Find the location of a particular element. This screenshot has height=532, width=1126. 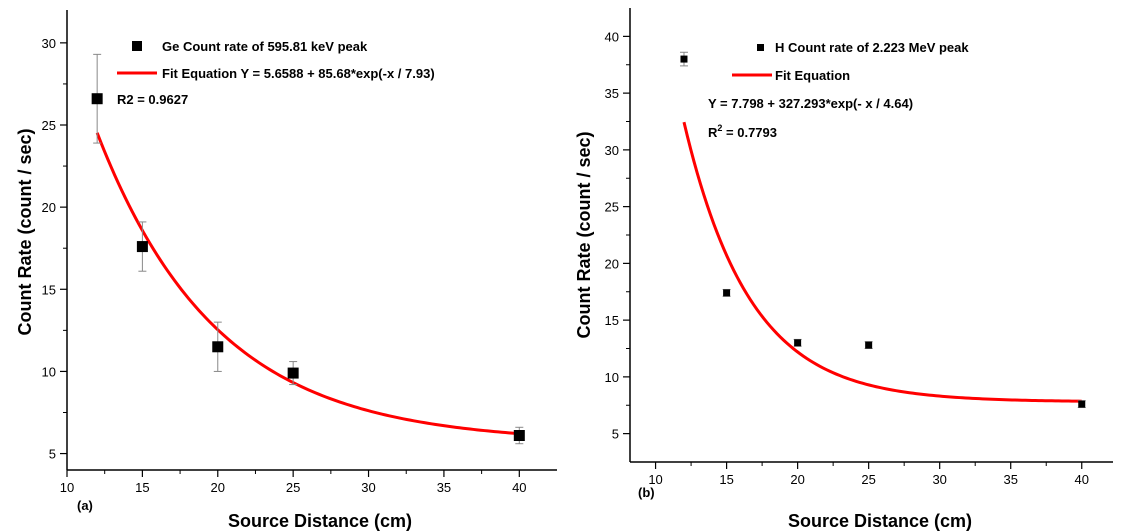

legend-label-b-series-2: Fit Equation is located at coordinates (812, 75).